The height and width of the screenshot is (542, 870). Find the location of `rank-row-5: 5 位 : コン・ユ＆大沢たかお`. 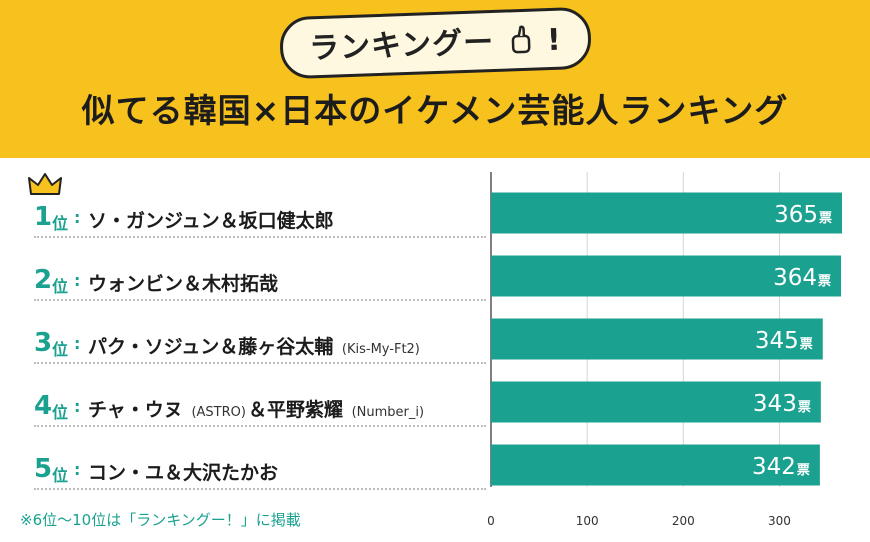

rank-row-5: 5 位 : コン・ユ＆大沢たかお is located at coordinates (260, 469).